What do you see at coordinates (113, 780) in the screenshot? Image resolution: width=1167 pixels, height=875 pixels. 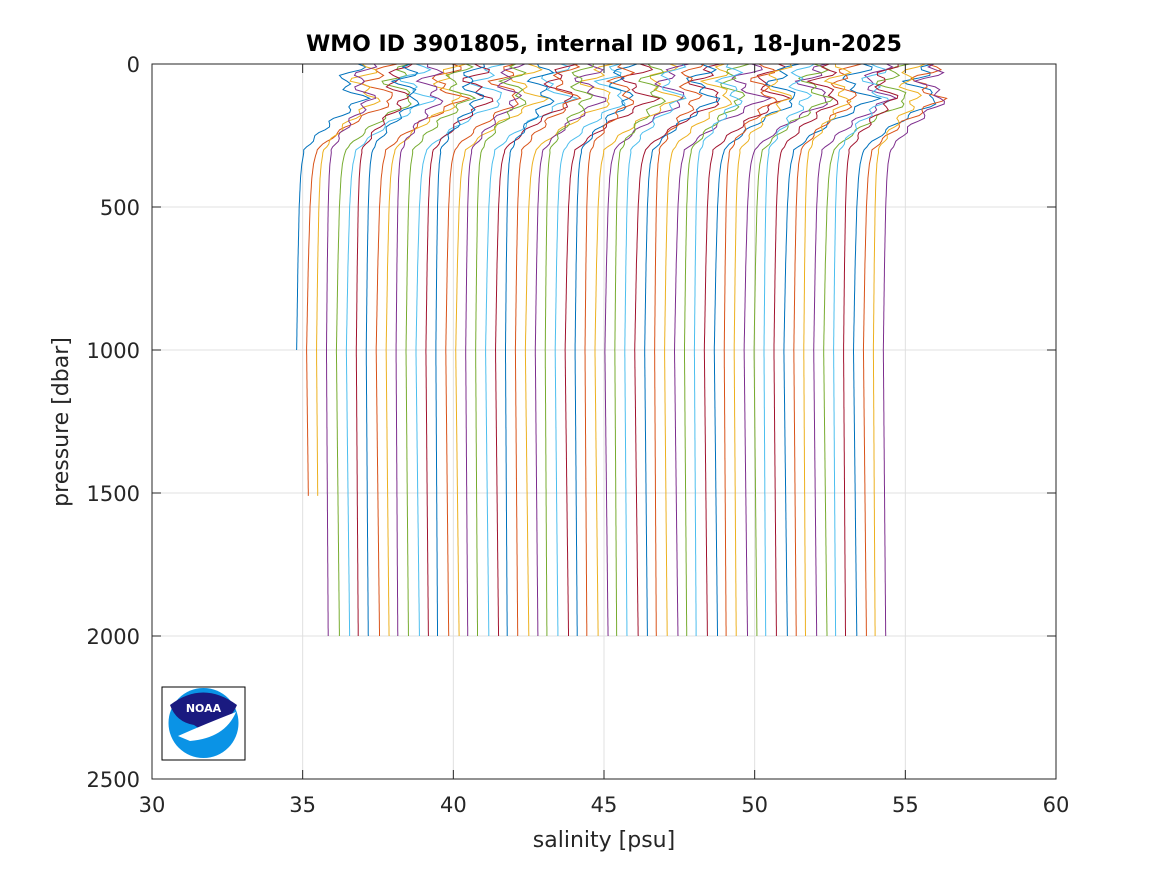 I see `y-tick-label: 2500` at bounding box center [113, 780].